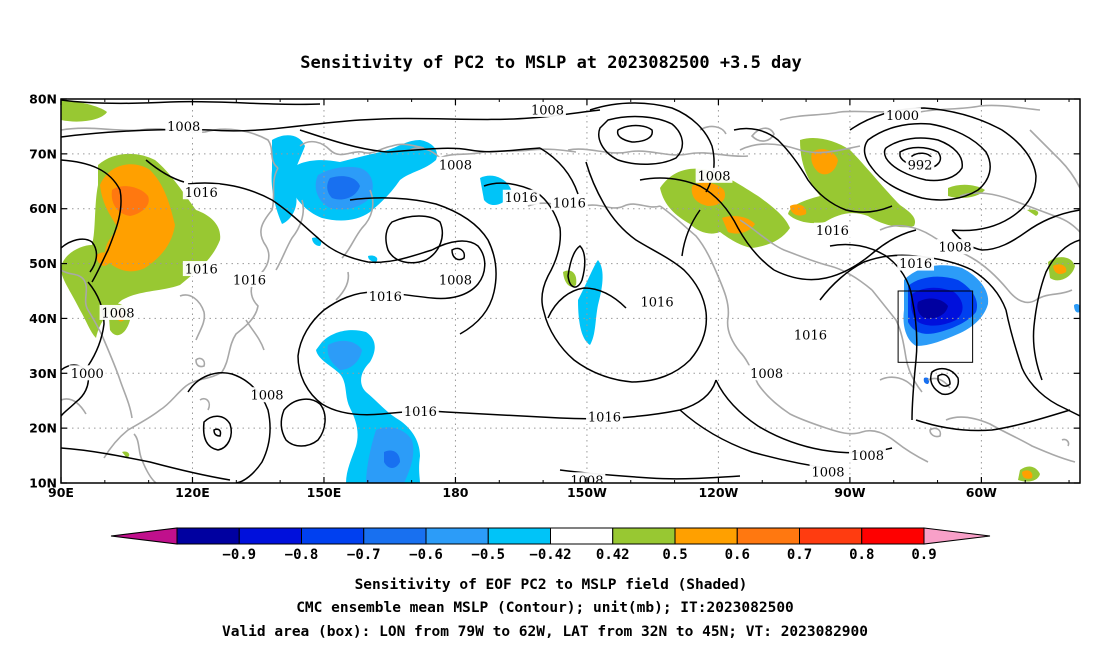 This screenshot has width=1100, height=650. I want to click on x-tick-label: 150E, so click(324, 492).